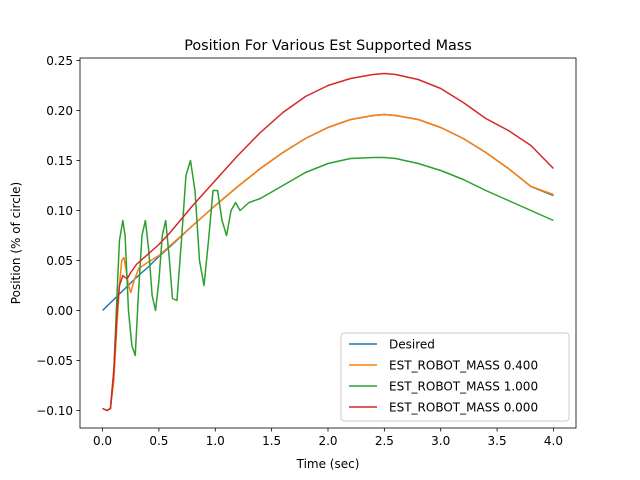  Describe the element at coordinates (54, 411) in the screenshot. I see `y-tick-label: −0.10` at that location.